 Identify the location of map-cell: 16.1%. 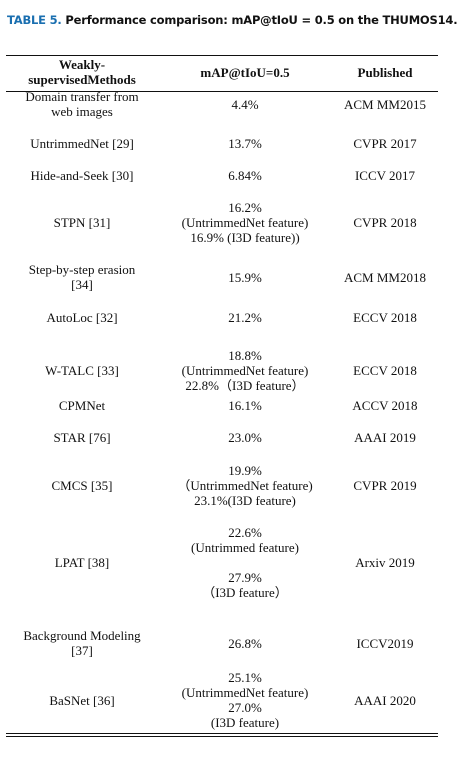
(245, 405).